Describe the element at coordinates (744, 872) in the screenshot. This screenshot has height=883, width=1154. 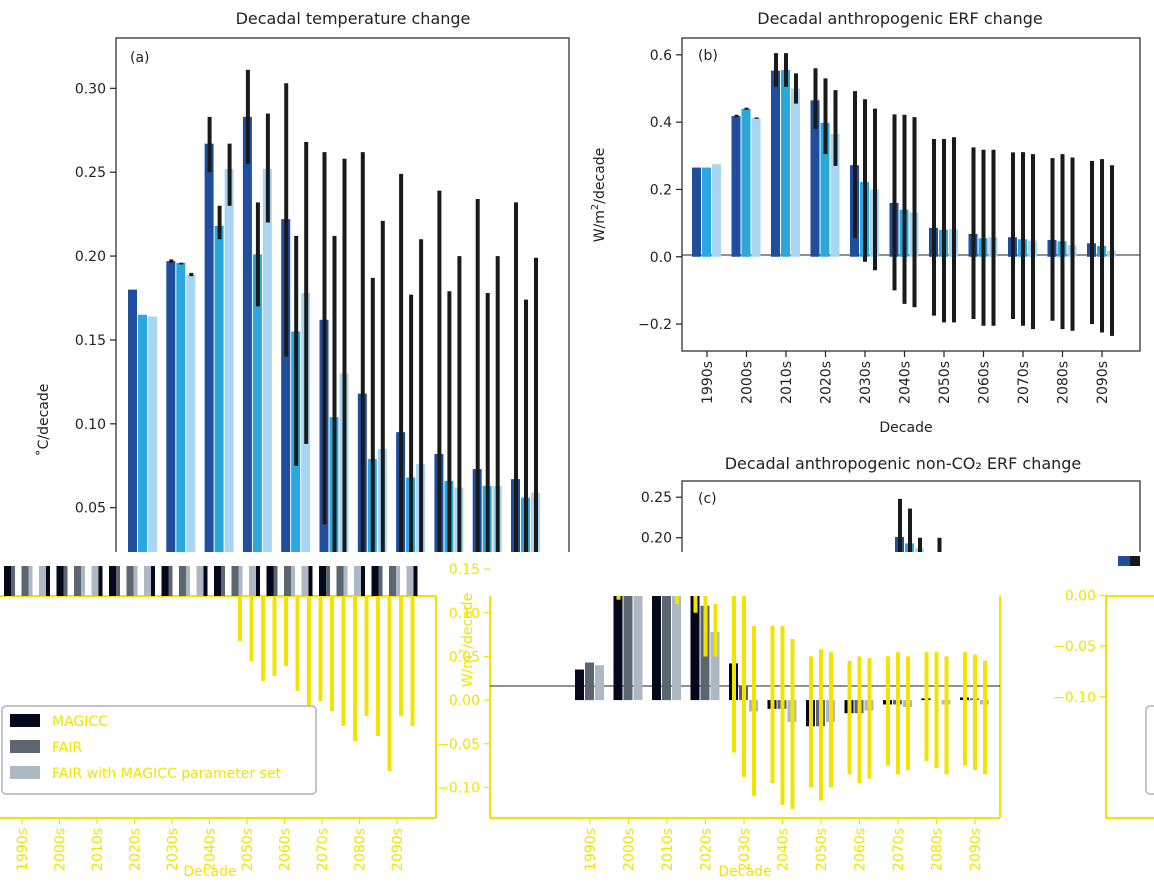
I see `bottom-middle-xlabel: Decade` at that location.